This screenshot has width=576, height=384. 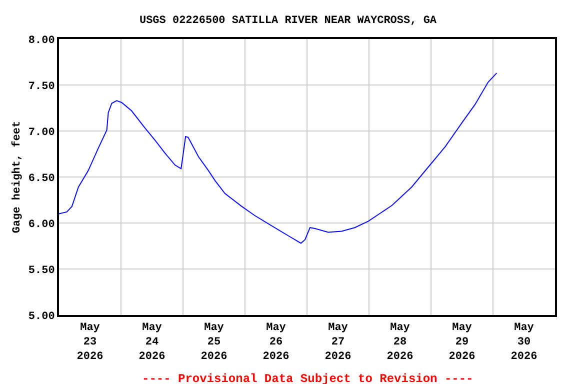 I want to click on x-tick-label: May 27 2026, so click(x=338, y=342).